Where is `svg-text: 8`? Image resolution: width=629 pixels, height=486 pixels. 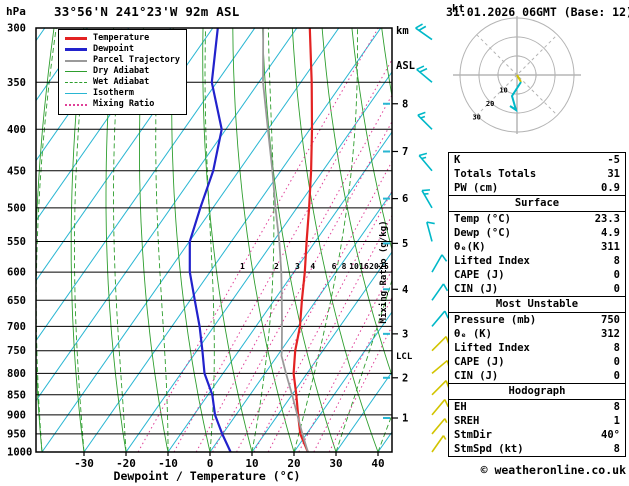
svg-text: 8 is located at coordinates (344, 266).